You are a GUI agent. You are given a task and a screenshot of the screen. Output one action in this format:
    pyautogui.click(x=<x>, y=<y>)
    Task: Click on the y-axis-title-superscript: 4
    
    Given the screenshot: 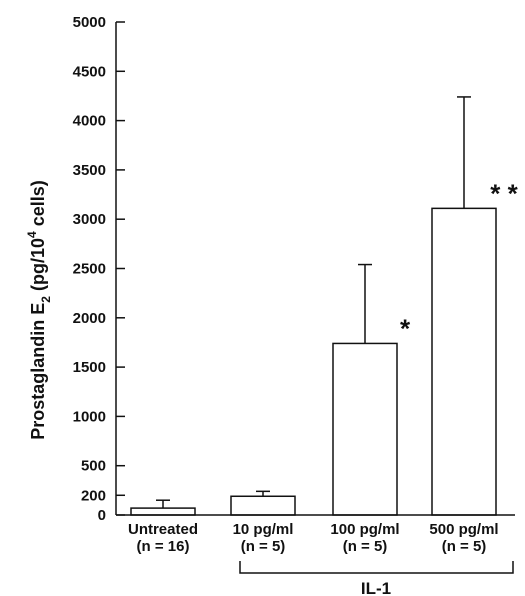 What is the action you would take?
    pyautogui.click(x=32, y=234)
    